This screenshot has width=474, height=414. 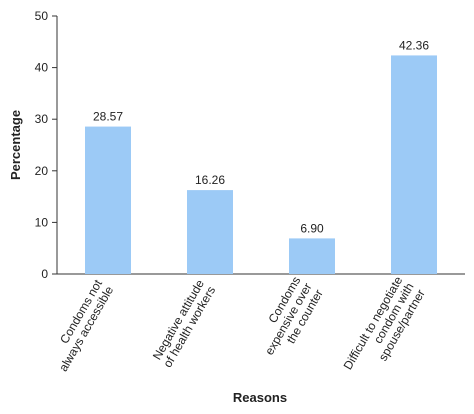 I want to click on value-label: 28.57, so click(x=108, y=117).